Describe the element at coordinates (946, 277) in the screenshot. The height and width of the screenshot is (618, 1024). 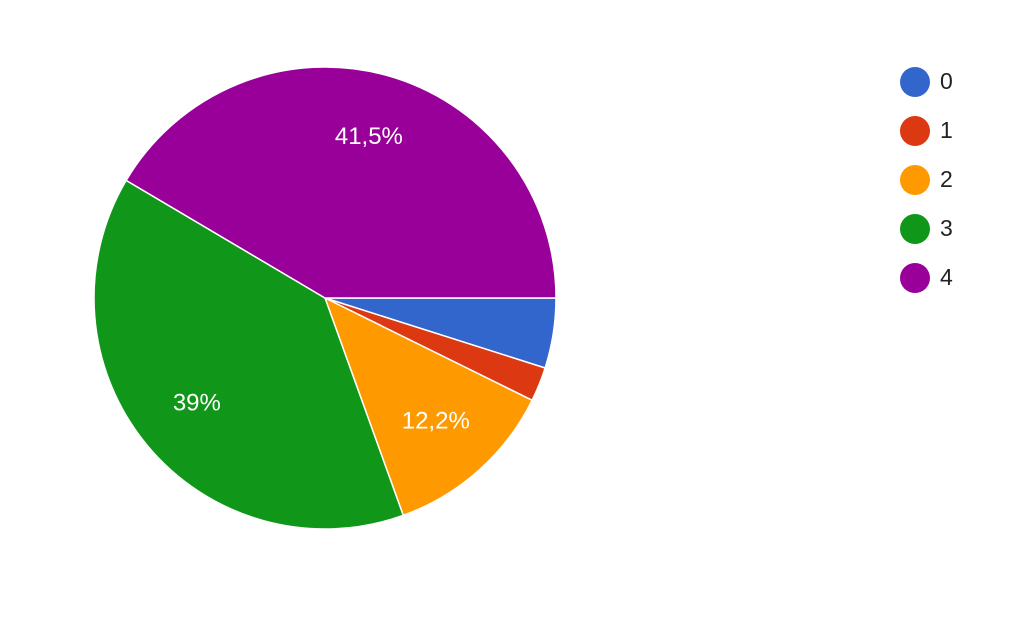
I see `legend-text: 4` at that location.